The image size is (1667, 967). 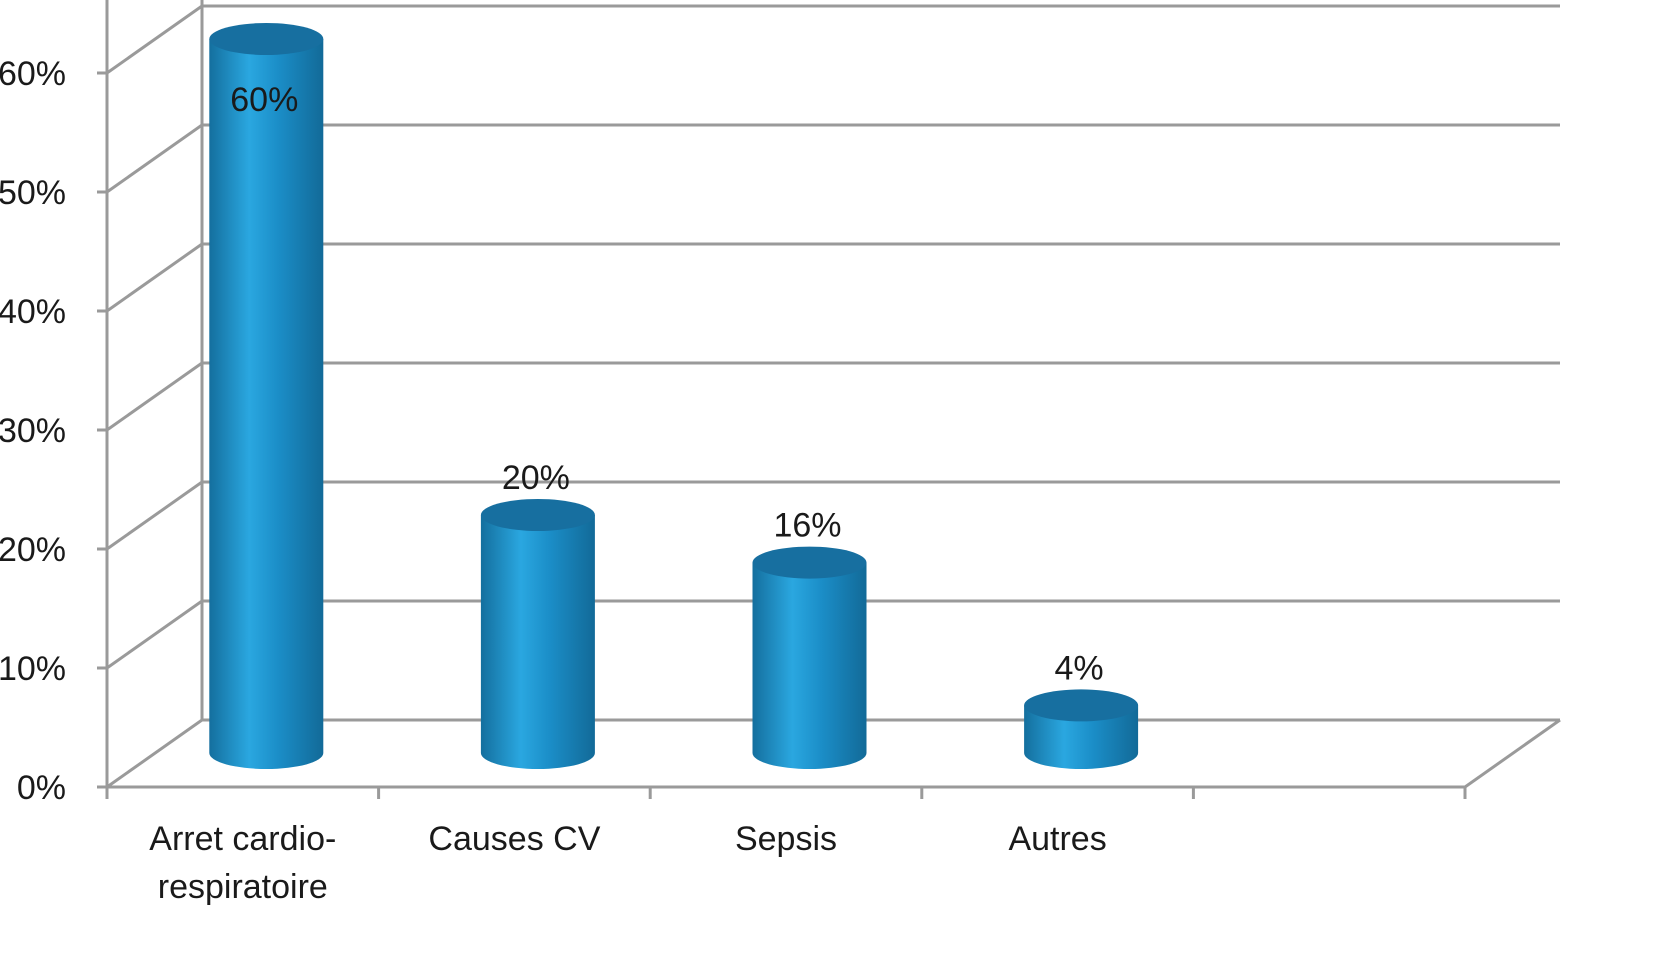 I want to click on data-label: 16%, so click(x=807, y=526).